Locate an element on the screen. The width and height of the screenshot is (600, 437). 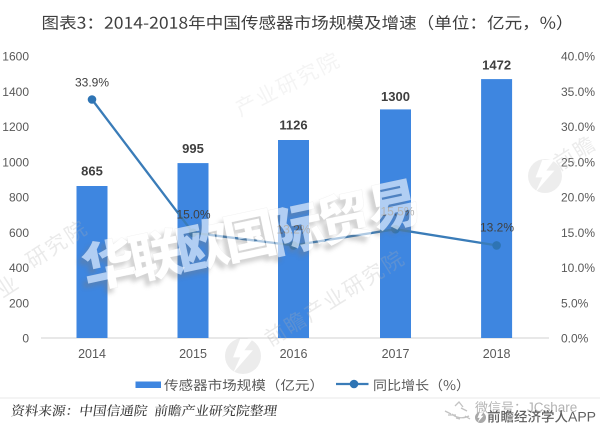
svg-text: 40.0% is located at coordinates (578, 57).